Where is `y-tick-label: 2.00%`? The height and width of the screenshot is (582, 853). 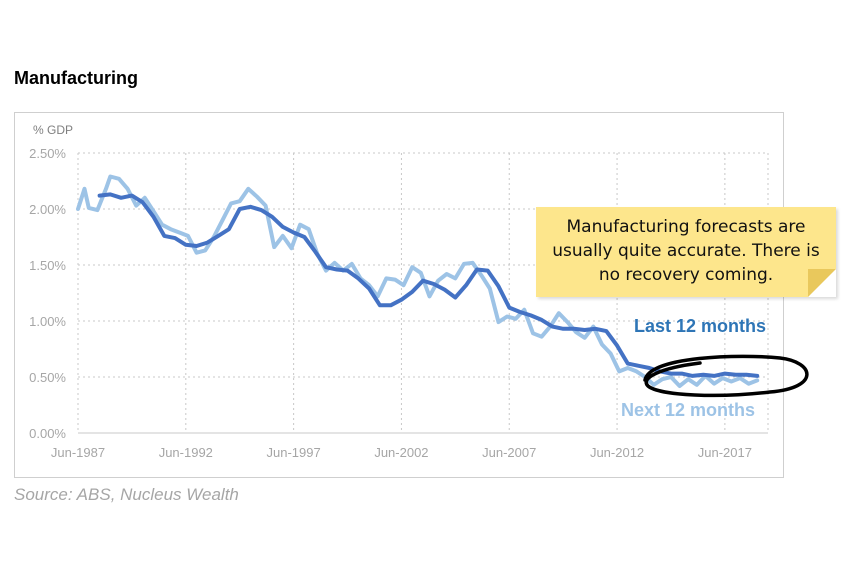 y-tick-label: 2.00% is located at coordinates (47, 209).